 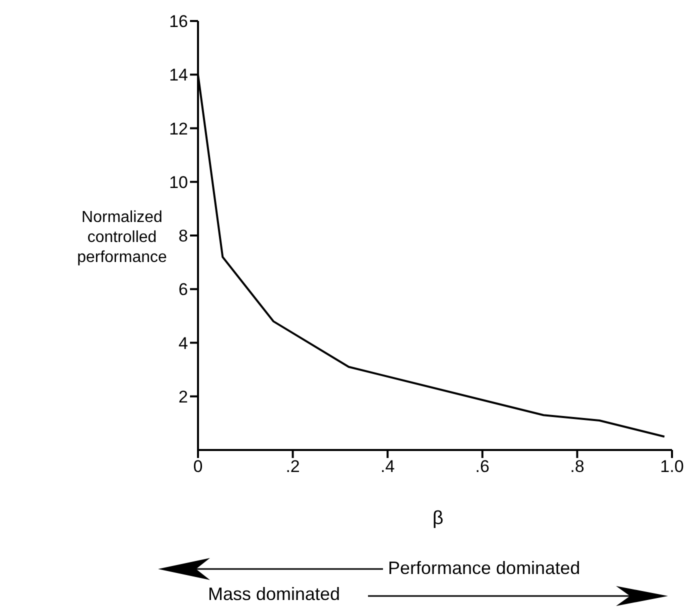 What do you see at coordinates (387, 466) in the screenshot?
I see `x-tick-label: .4` at bounding box center [387, 466].